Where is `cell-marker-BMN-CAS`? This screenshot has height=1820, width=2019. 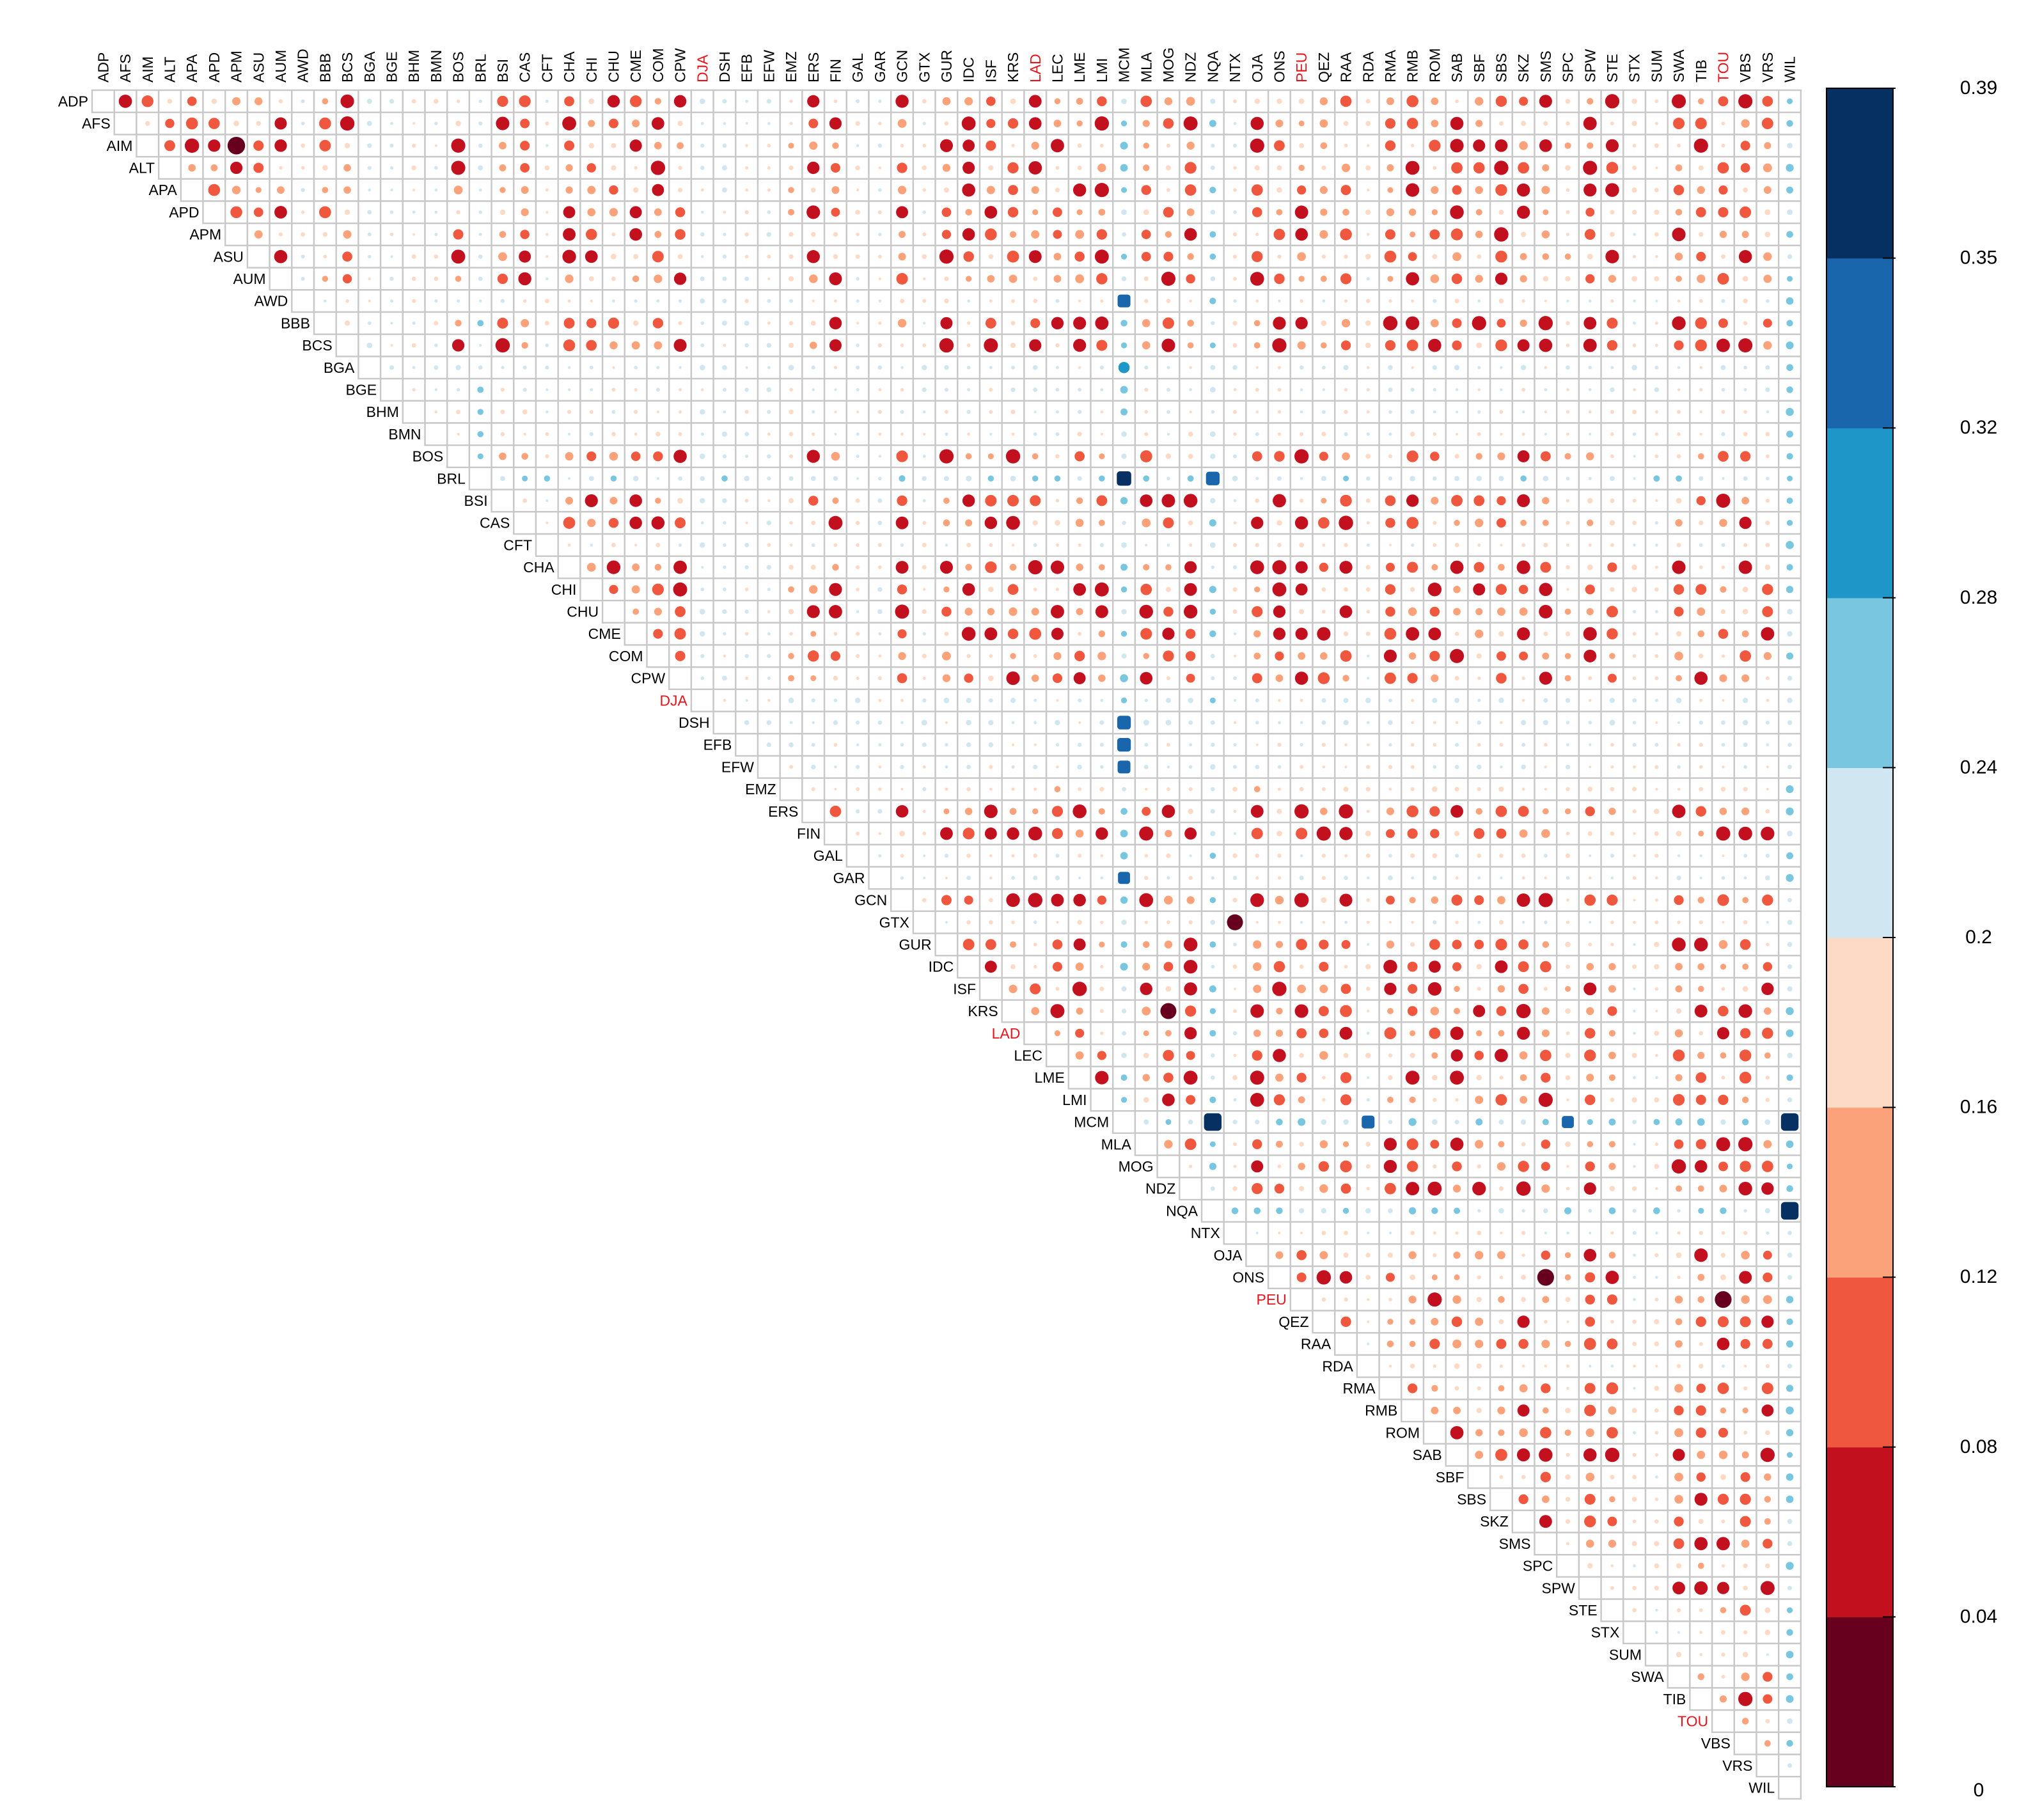
cell-marker-BMN-CAS is located at coordinates (524, 433).